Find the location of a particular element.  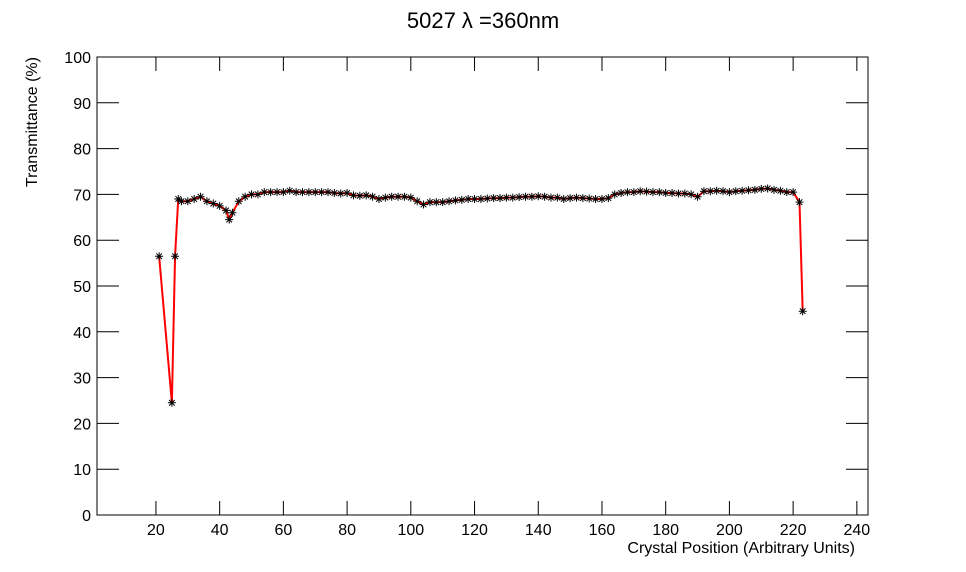

y-tick-label: 50 is located at coordinates (82, 287).